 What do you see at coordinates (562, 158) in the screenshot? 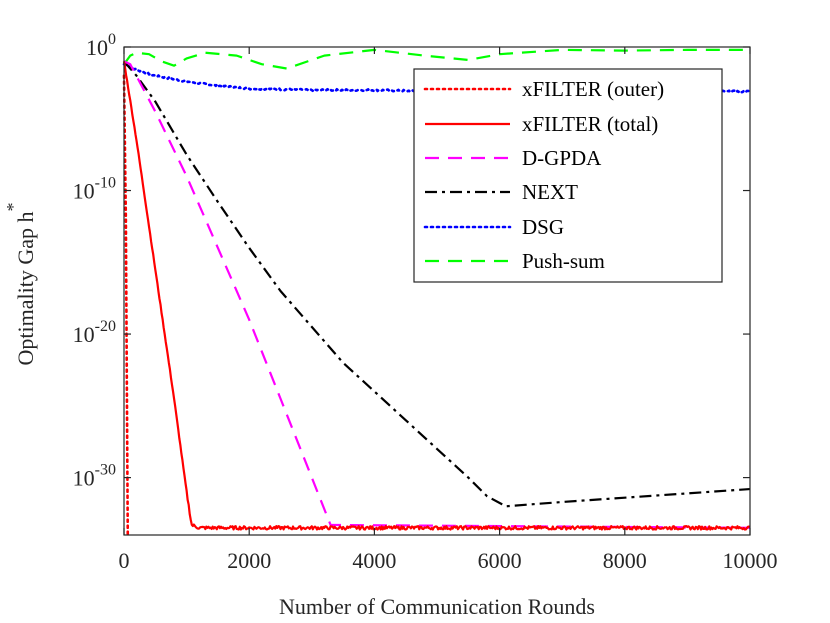
I see `legend-label-d-gpda: D-GPDA` at bounding box center [562, 158].